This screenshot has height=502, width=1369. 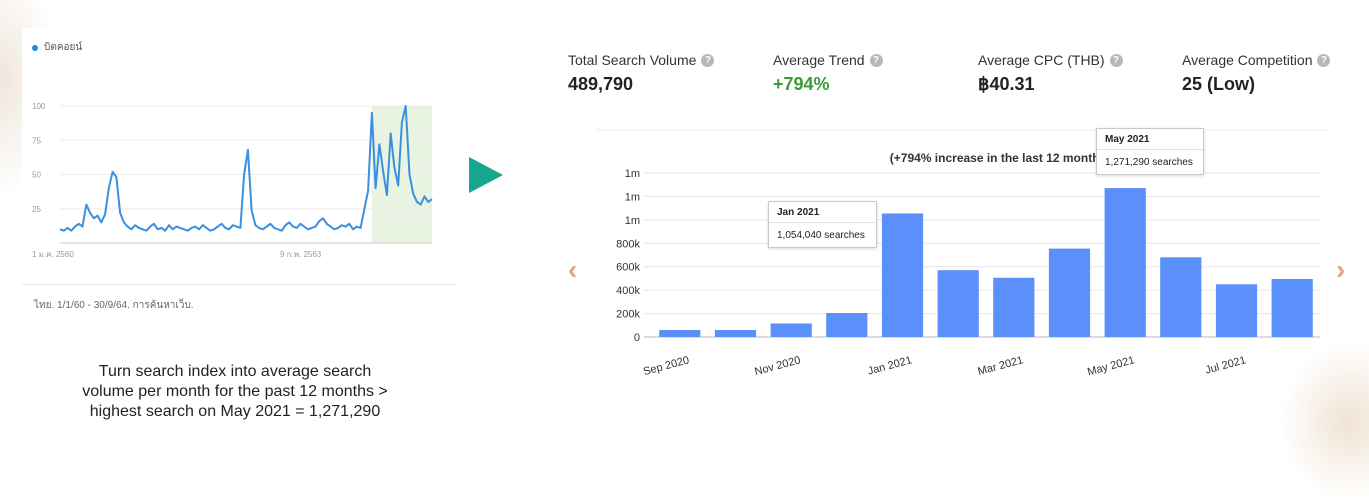 I want to click on stat-average-cpc: Average CPC (THB)? ฿40.31, so click(x=1050, y=73).